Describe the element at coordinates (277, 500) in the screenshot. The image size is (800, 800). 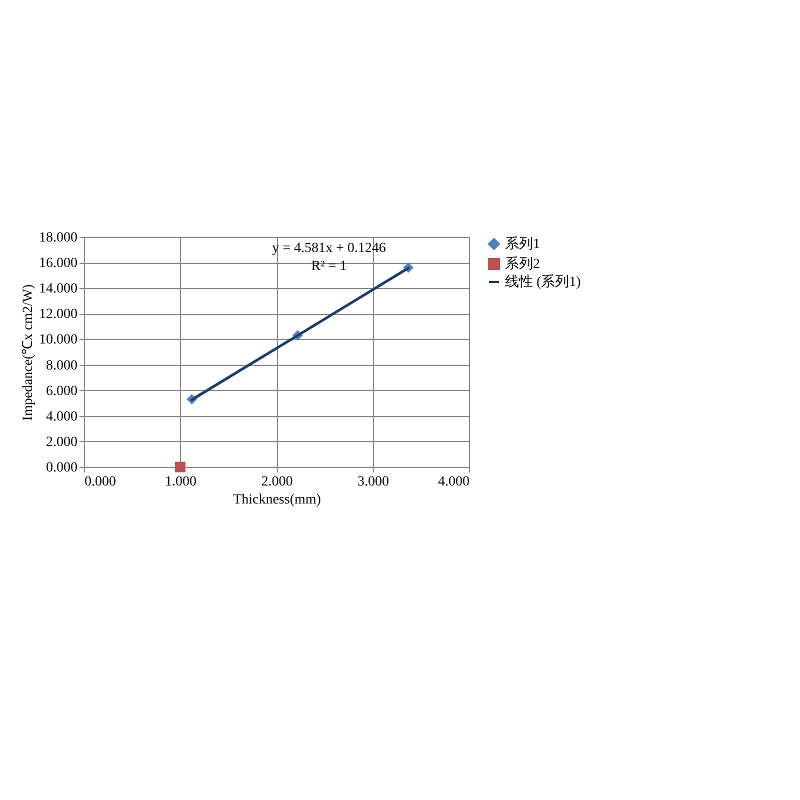
I see `x-axis-title: Thickness(mm)` at that location.